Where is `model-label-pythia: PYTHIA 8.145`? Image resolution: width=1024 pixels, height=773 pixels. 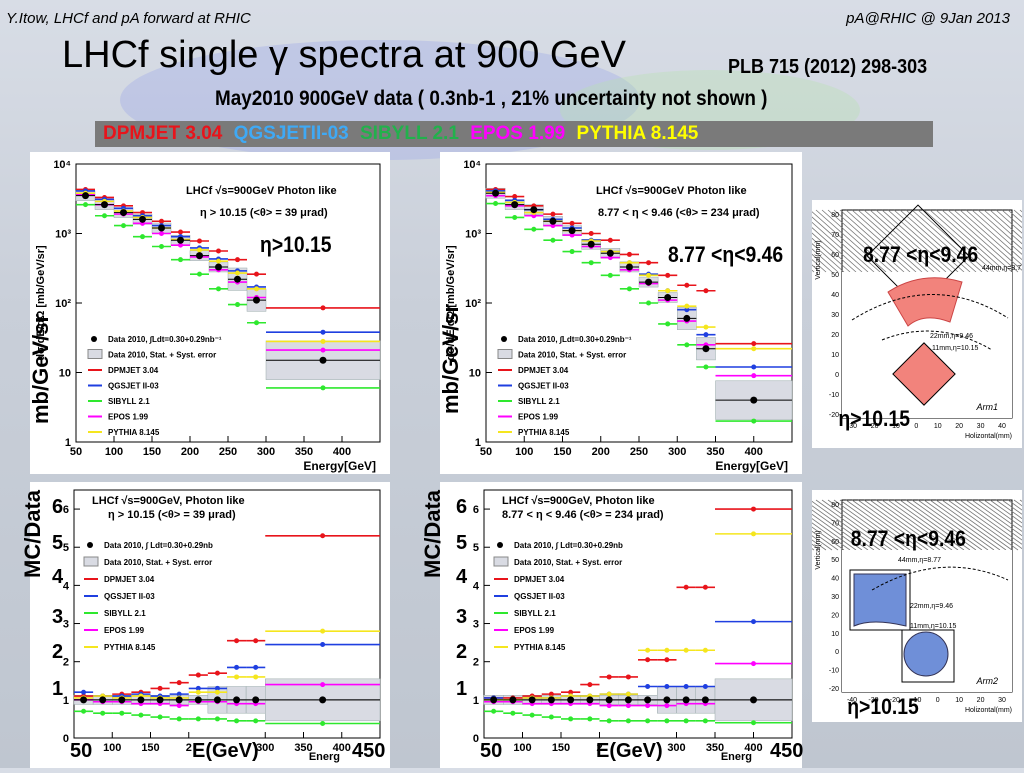
model-label-pythia: PYTHIA 8.145 is located at coordinates (637, 133).